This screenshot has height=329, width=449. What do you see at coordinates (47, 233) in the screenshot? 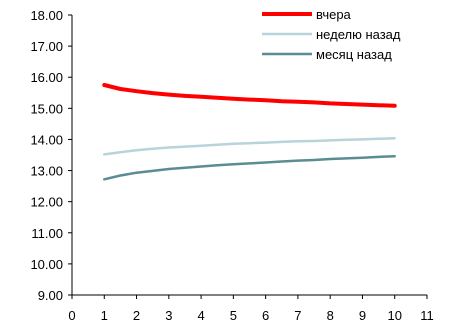
I see `y-tick-label: 11.00` at bounding box center [47, 233].